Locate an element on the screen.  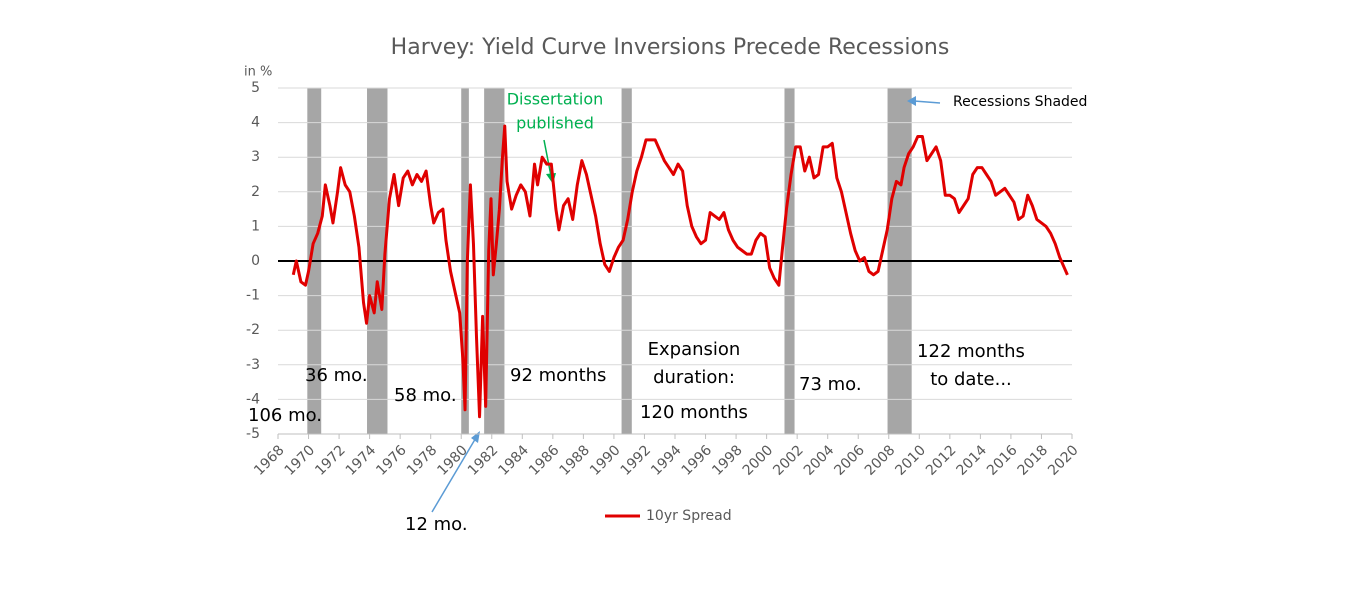
x-tick-label: 1978 is located at coordinates (422, 460).